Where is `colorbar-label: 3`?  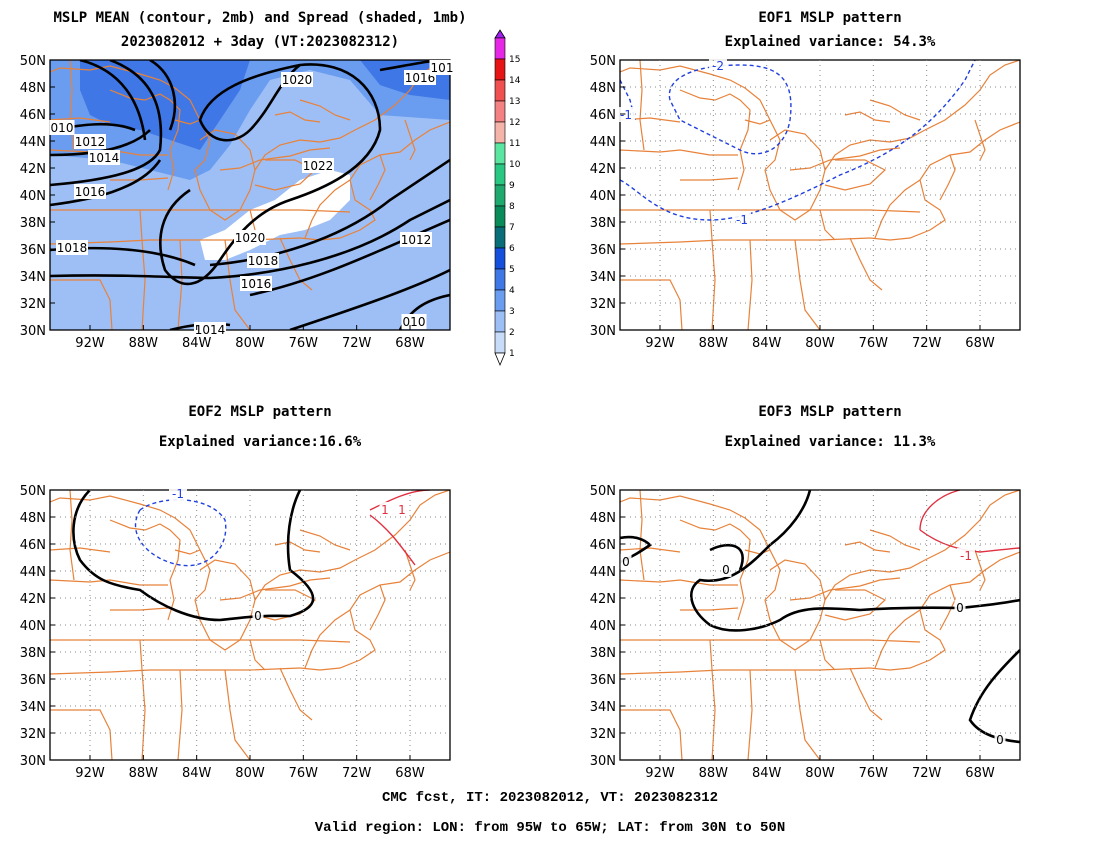 colorbar-label: 3 is located at coordinates (512, 312).